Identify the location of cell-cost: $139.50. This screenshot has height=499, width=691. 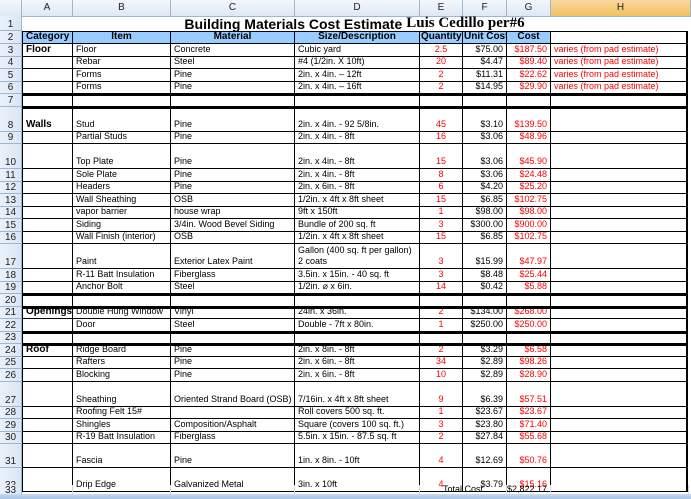
(529, 119).